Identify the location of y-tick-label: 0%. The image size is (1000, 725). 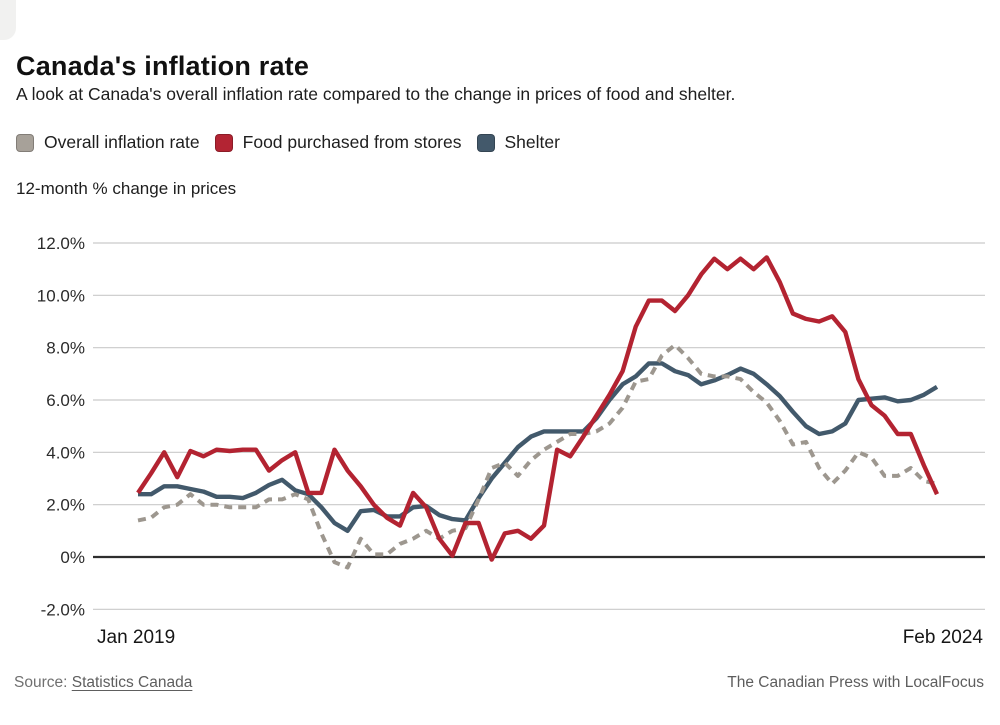
(72, 557).